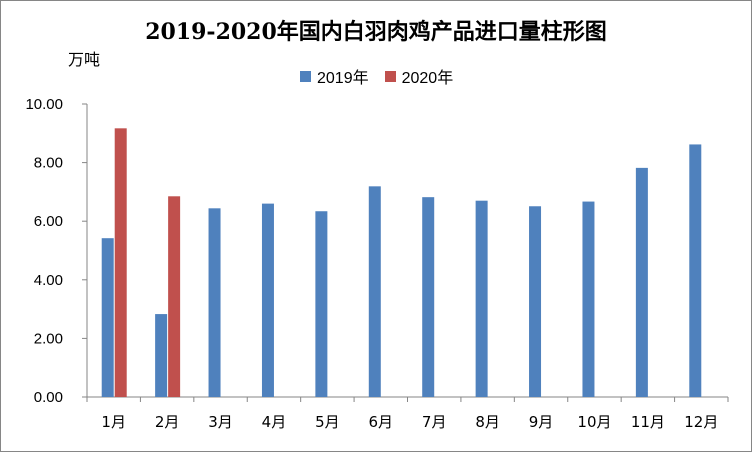  I want to click on x-category-label: 10月, so click(594, 422).